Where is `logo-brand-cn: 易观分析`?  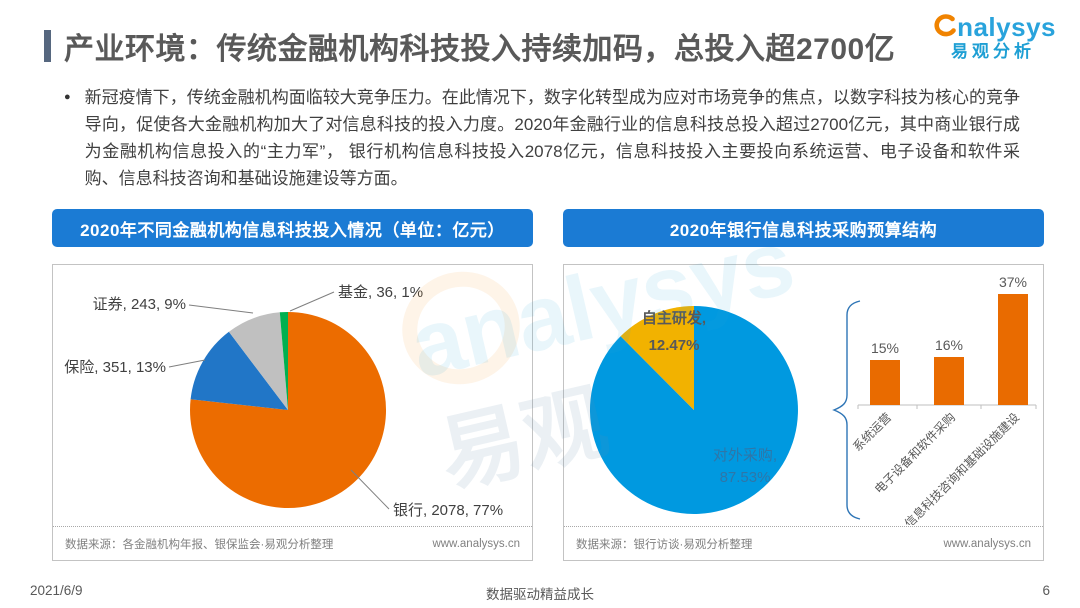
logo-brand-cn: 易观分析 is located at coordinates (993, 51).